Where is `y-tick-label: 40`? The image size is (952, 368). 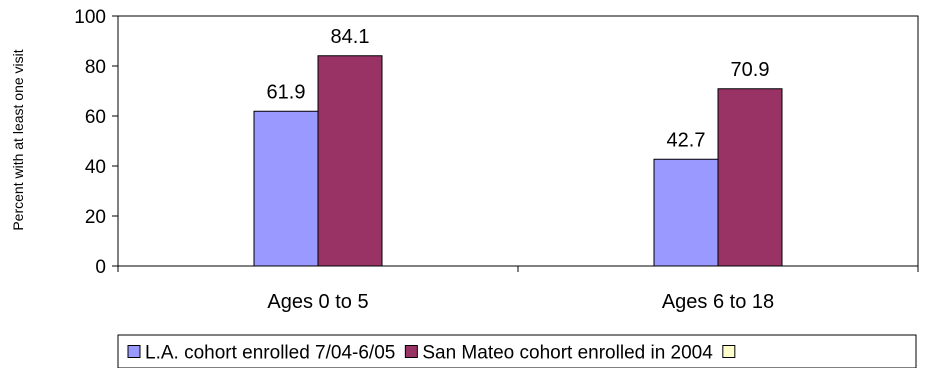
y-tick-label: 40 is located at coordinates (95, 167).